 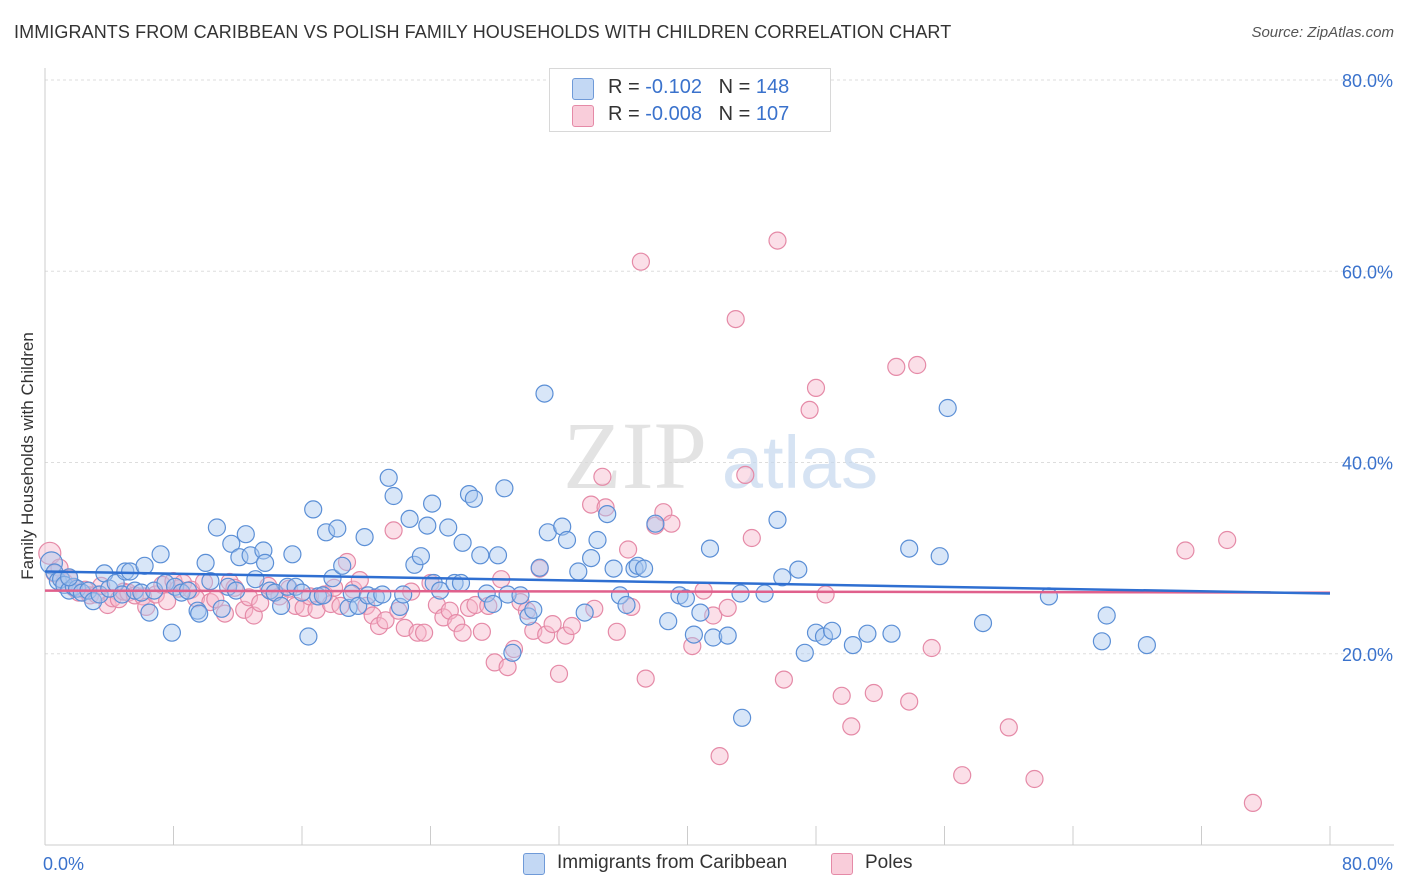 What do you see at coordinates (534, 864) in the screenshot?
I see `series-swatch-caribbean` at bounding box center [534, 864].